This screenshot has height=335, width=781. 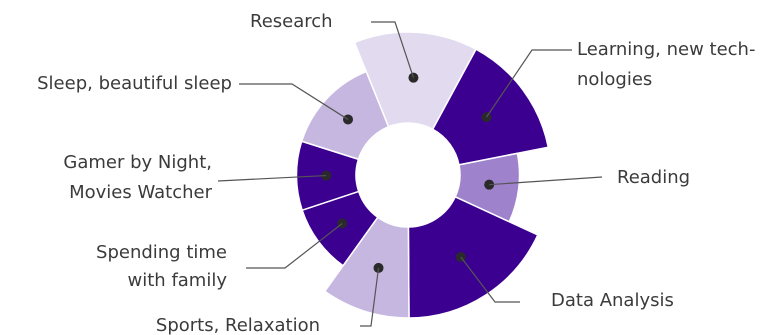 I want to click on center-hole, so click(x=408, y=175).